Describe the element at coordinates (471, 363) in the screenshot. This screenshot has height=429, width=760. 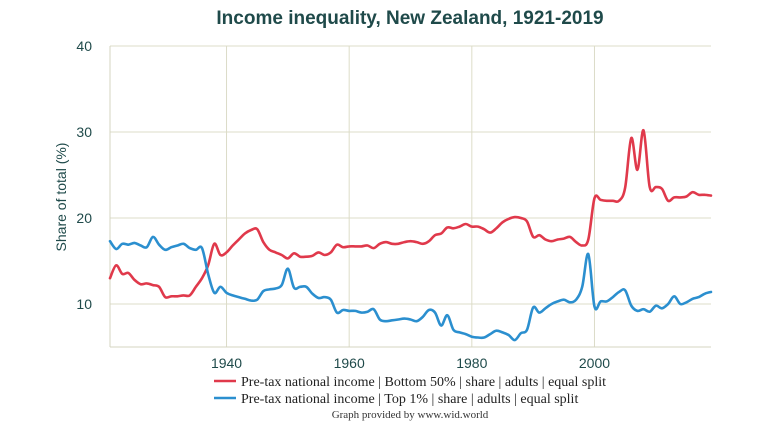
I see `x-tick-label: 1980` at that location.